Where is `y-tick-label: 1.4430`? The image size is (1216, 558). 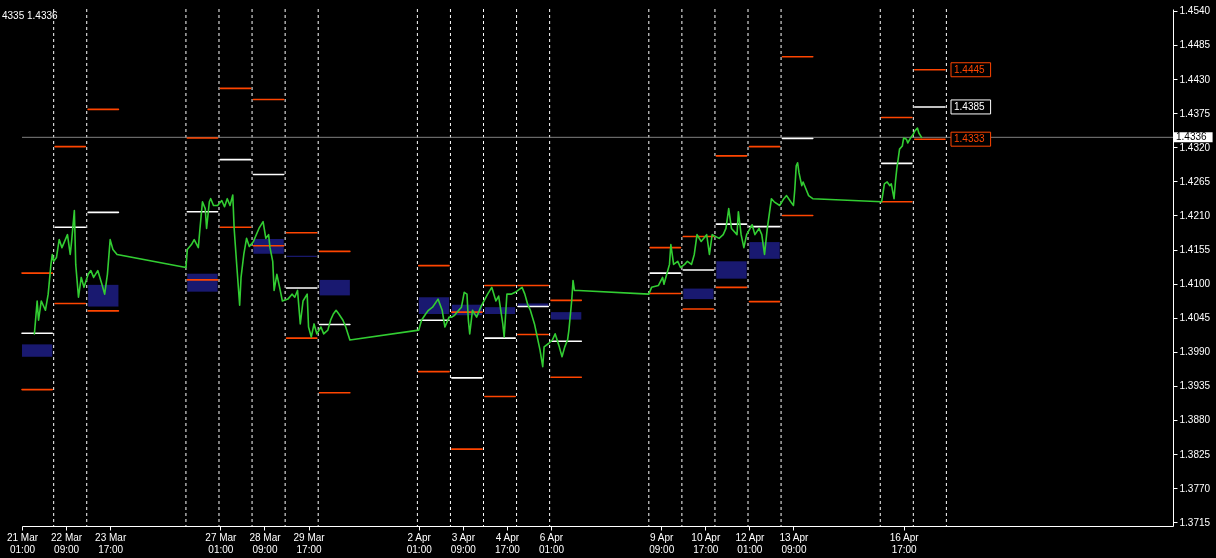 y-tick-label: 1.4430 is located at coordinates (1195, 79).